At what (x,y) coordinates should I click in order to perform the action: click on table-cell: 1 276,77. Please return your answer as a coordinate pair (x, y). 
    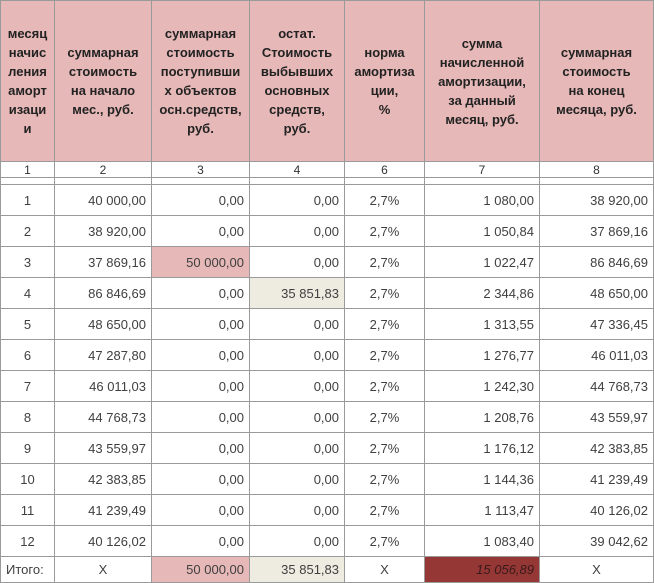
    Looking at the image, I should click on (482, 355).